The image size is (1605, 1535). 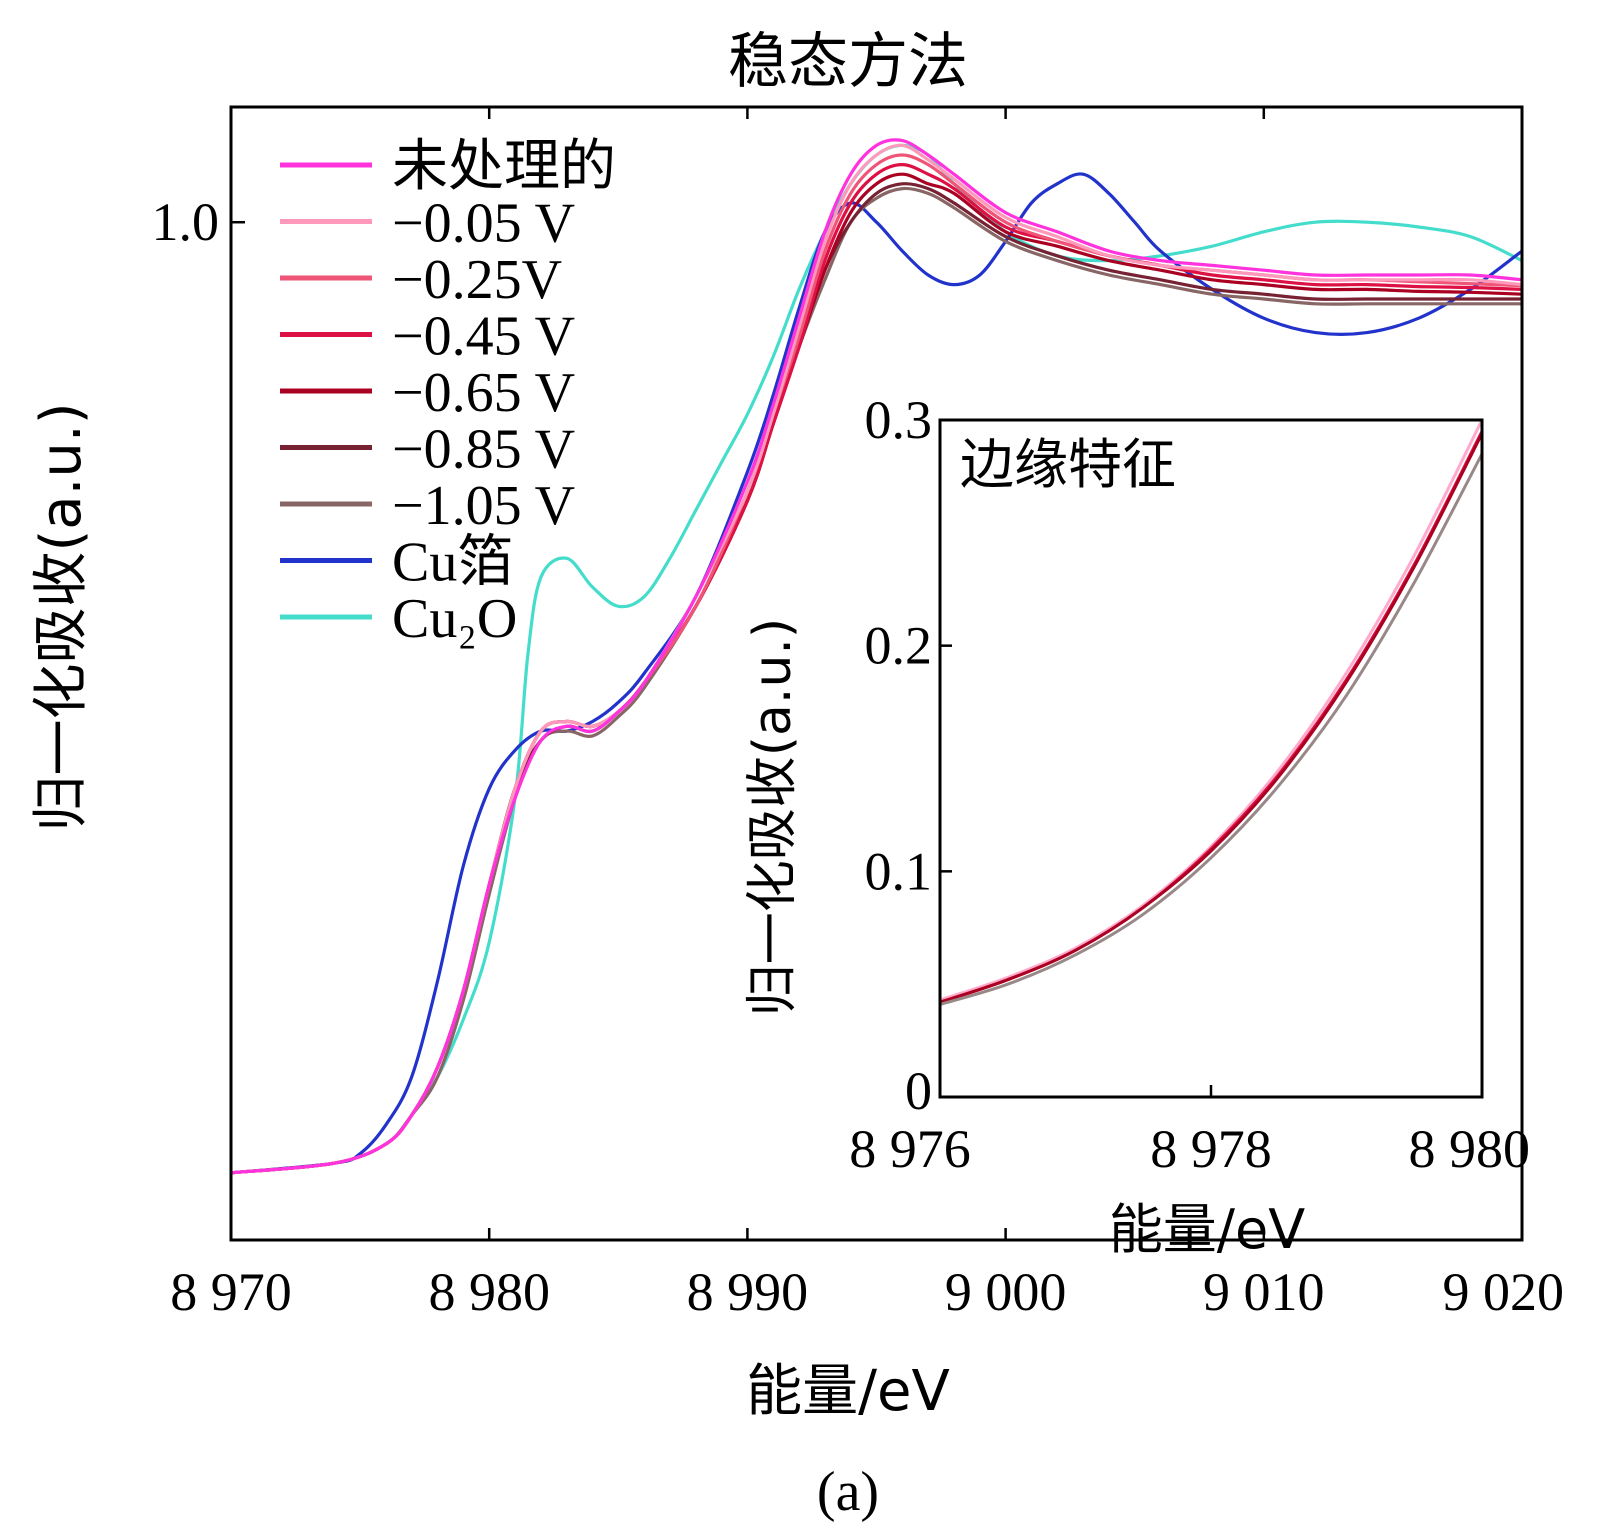 I want to click on x-tick-label: 9 000, so click(x=1006, y=1292).